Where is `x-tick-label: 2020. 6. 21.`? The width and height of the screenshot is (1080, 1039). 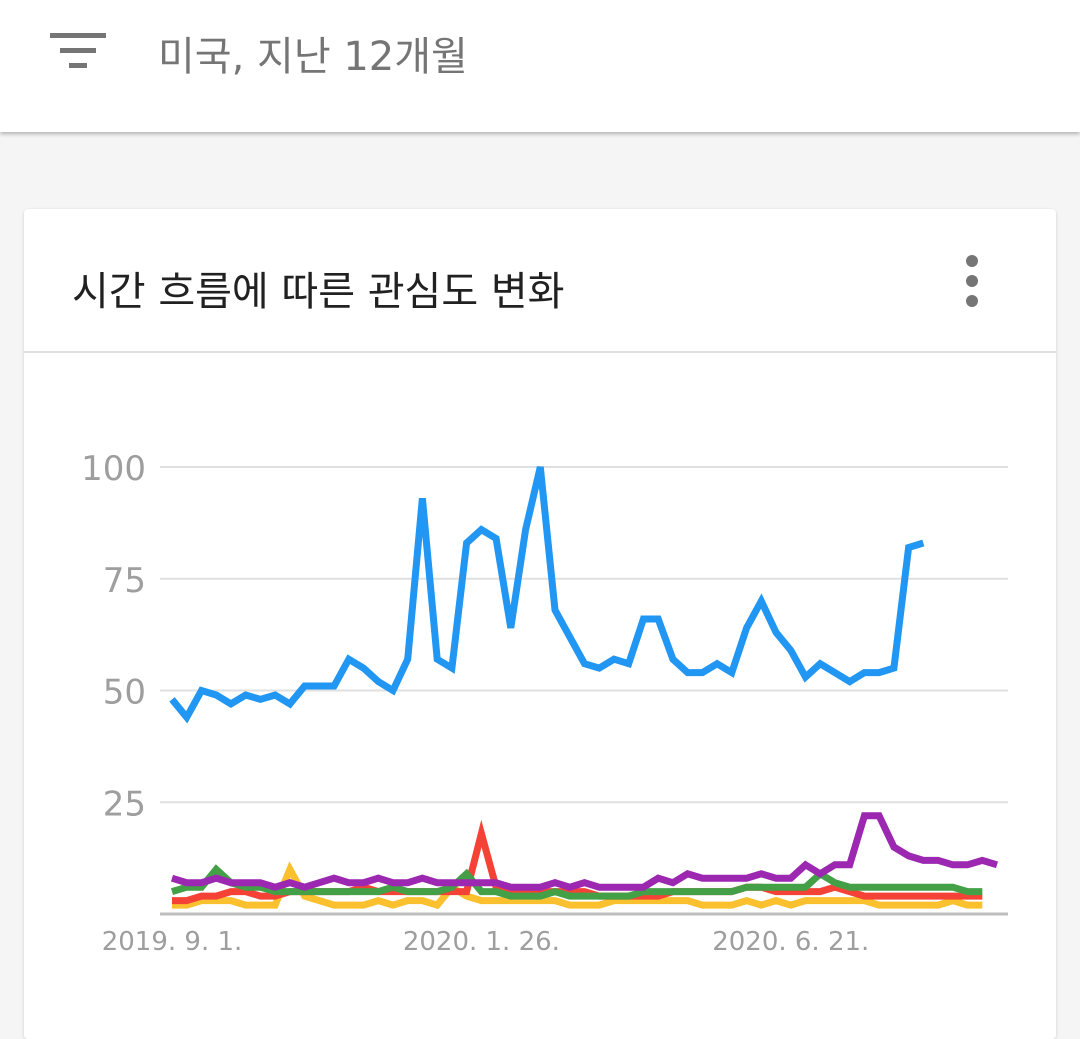 x-tick-label: 2020. 6. 21. is located at coordinates (790, 942).